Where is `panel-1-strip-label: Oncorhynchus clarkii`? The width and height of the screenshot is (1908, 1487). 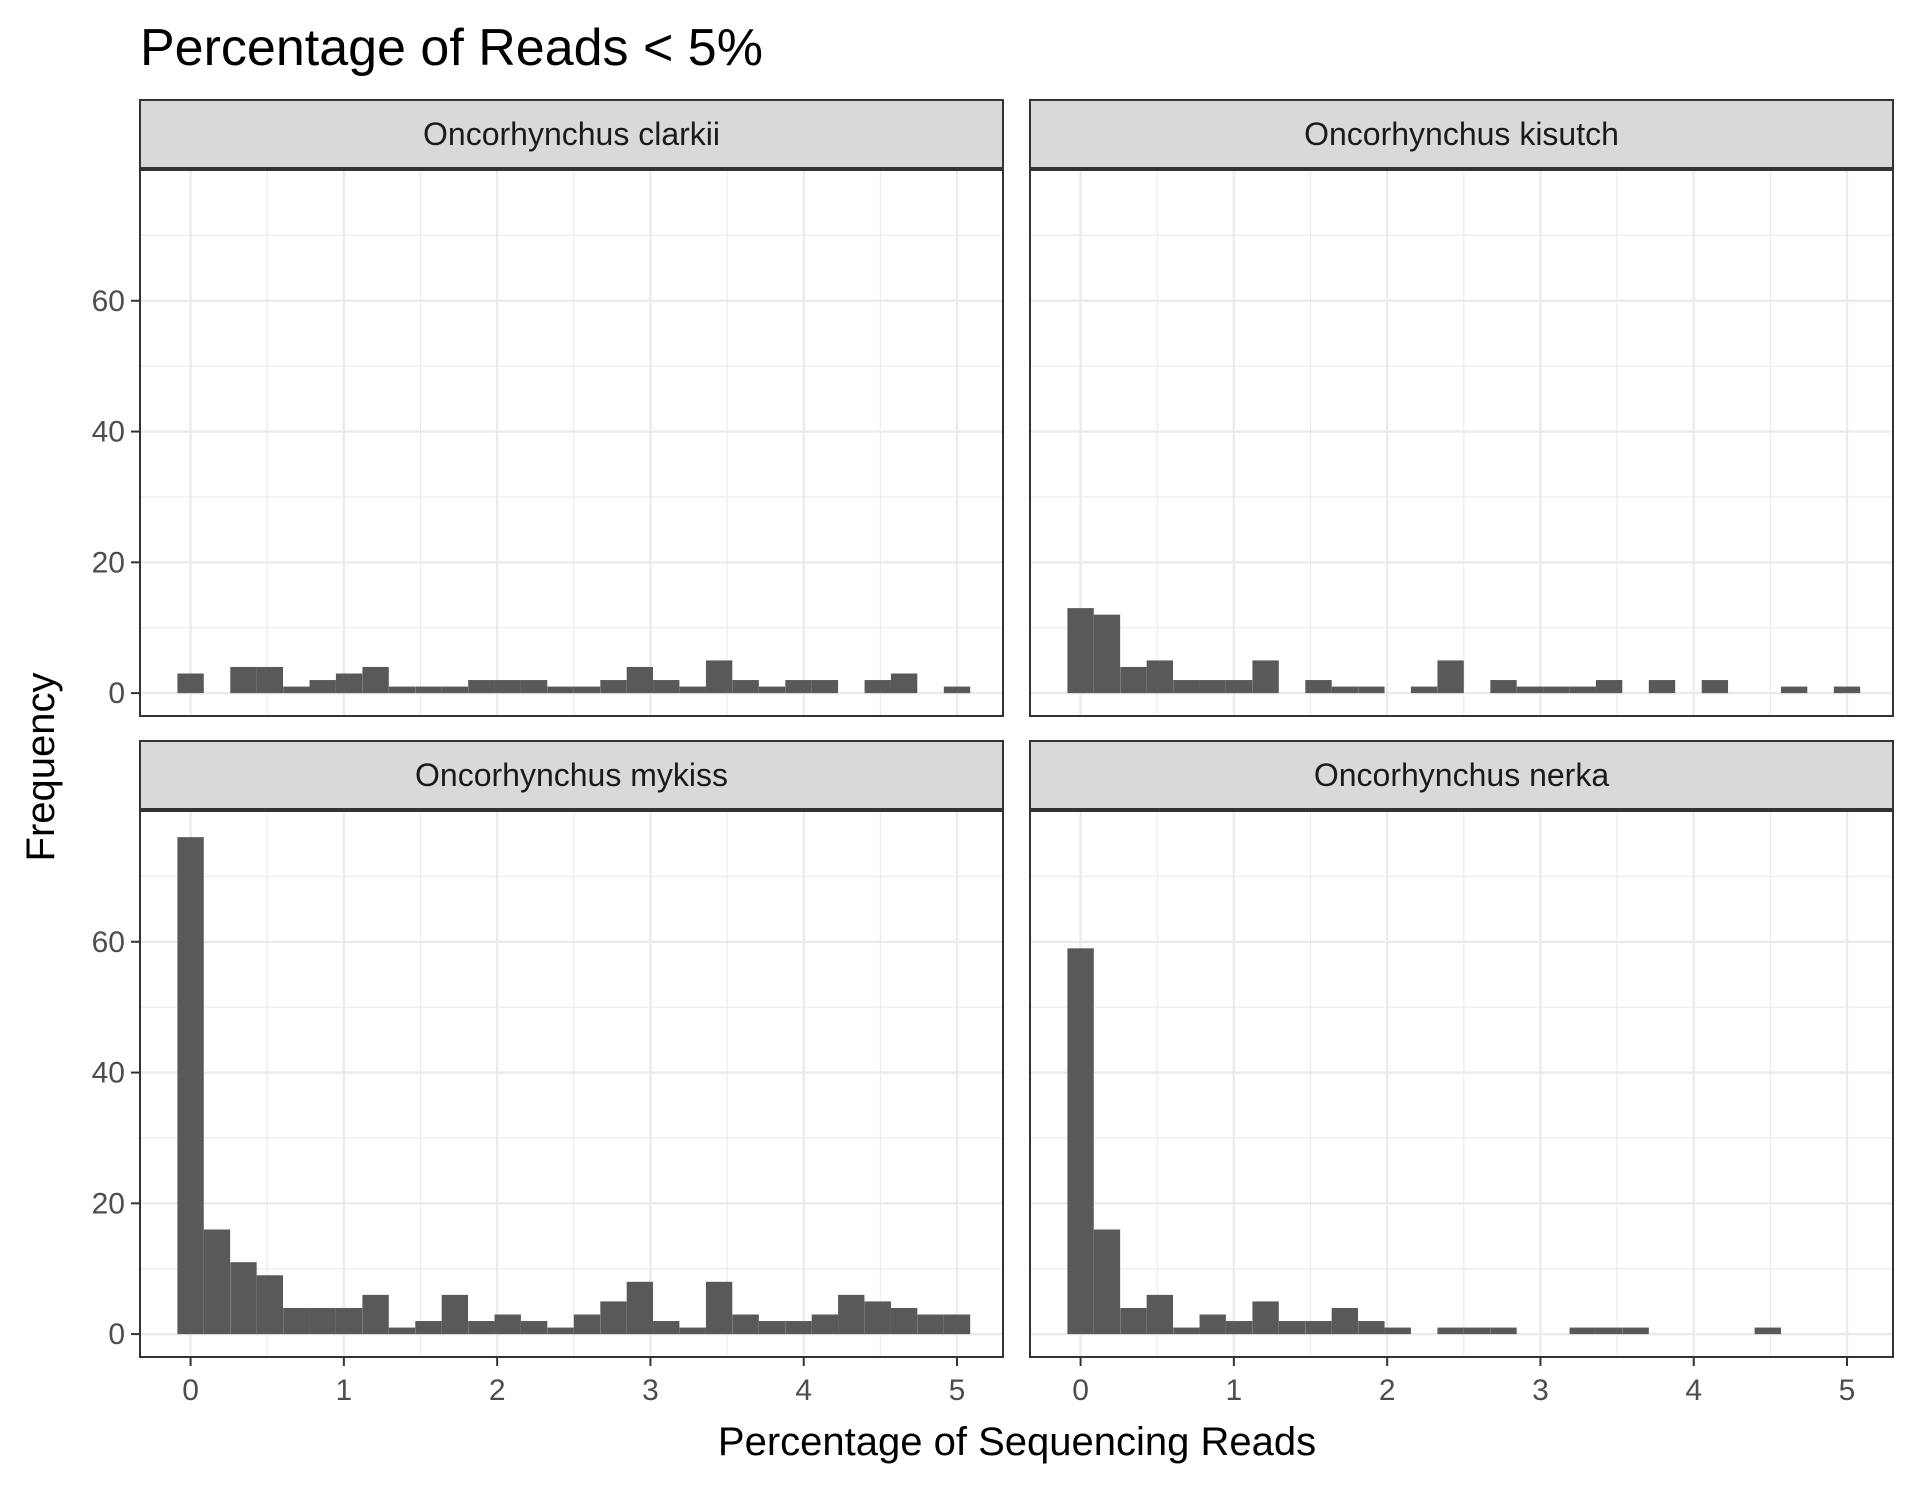
panel-1-strip-label: Oncorhynchus clarkii is located at coordinates (571, 134).